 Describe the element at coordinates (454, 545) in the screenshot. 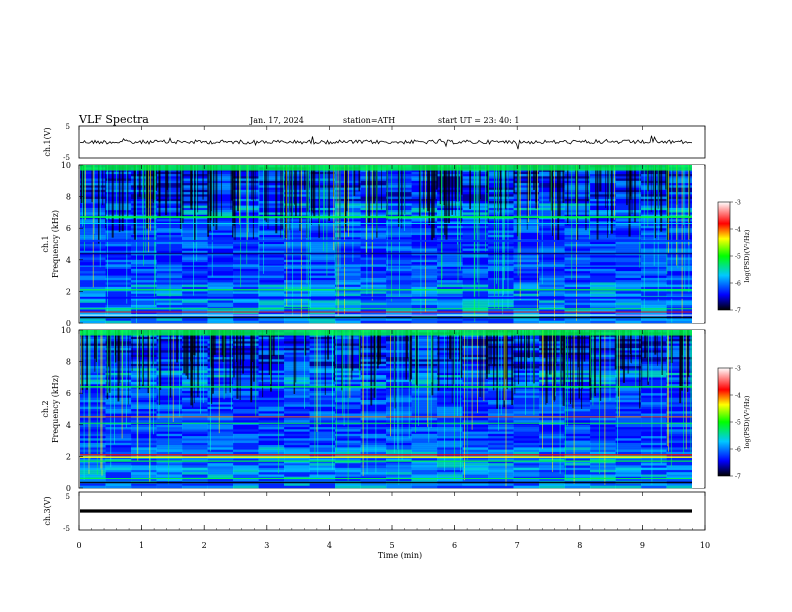

I see `time-tick-label: 6` at that location.